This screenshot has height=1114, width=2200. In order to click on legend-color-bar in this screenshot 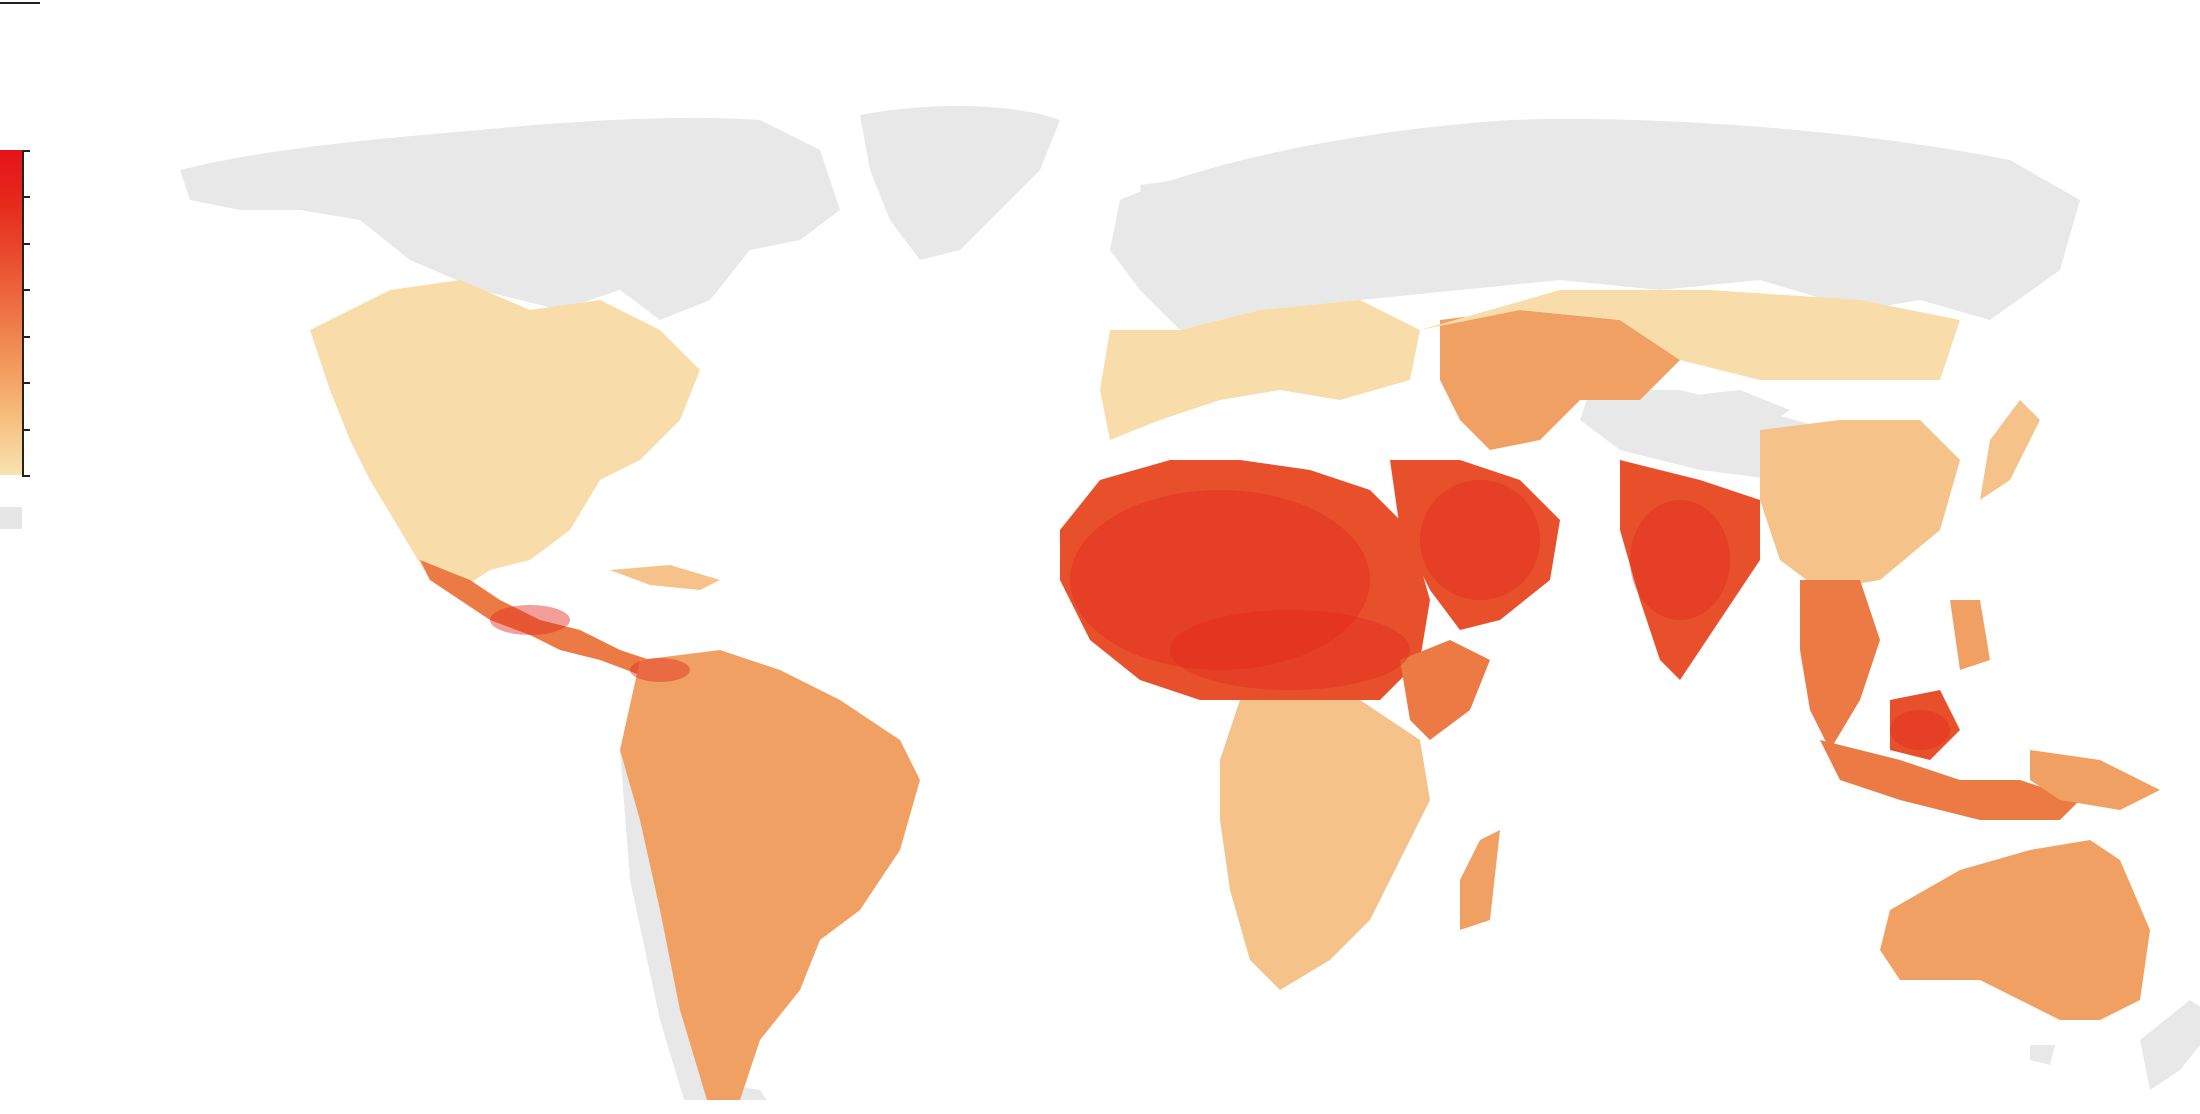, I will do `click(11, 312)`.